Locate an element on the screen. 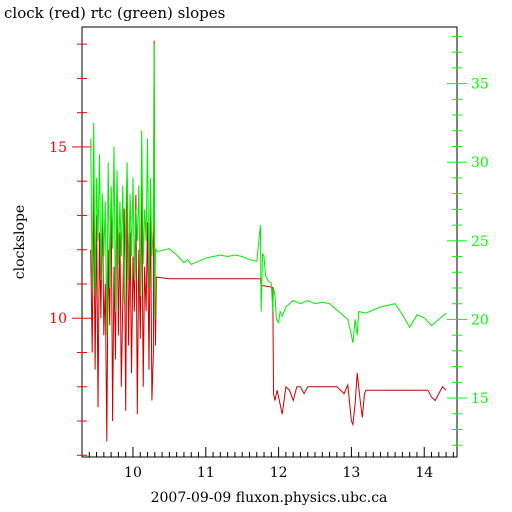 This screenshot has height=512, width=512. right-tick-label: 35 is located at coordinates (480, 85).